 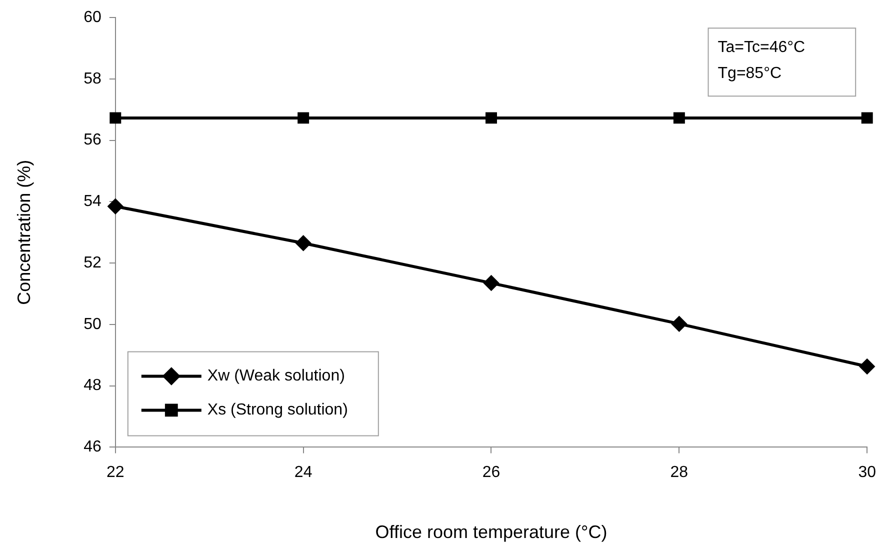 What do you see at coordinates (303, 473) in the screenshot?
I see `x-tick-label: 24` at bounding box center [303, 473].